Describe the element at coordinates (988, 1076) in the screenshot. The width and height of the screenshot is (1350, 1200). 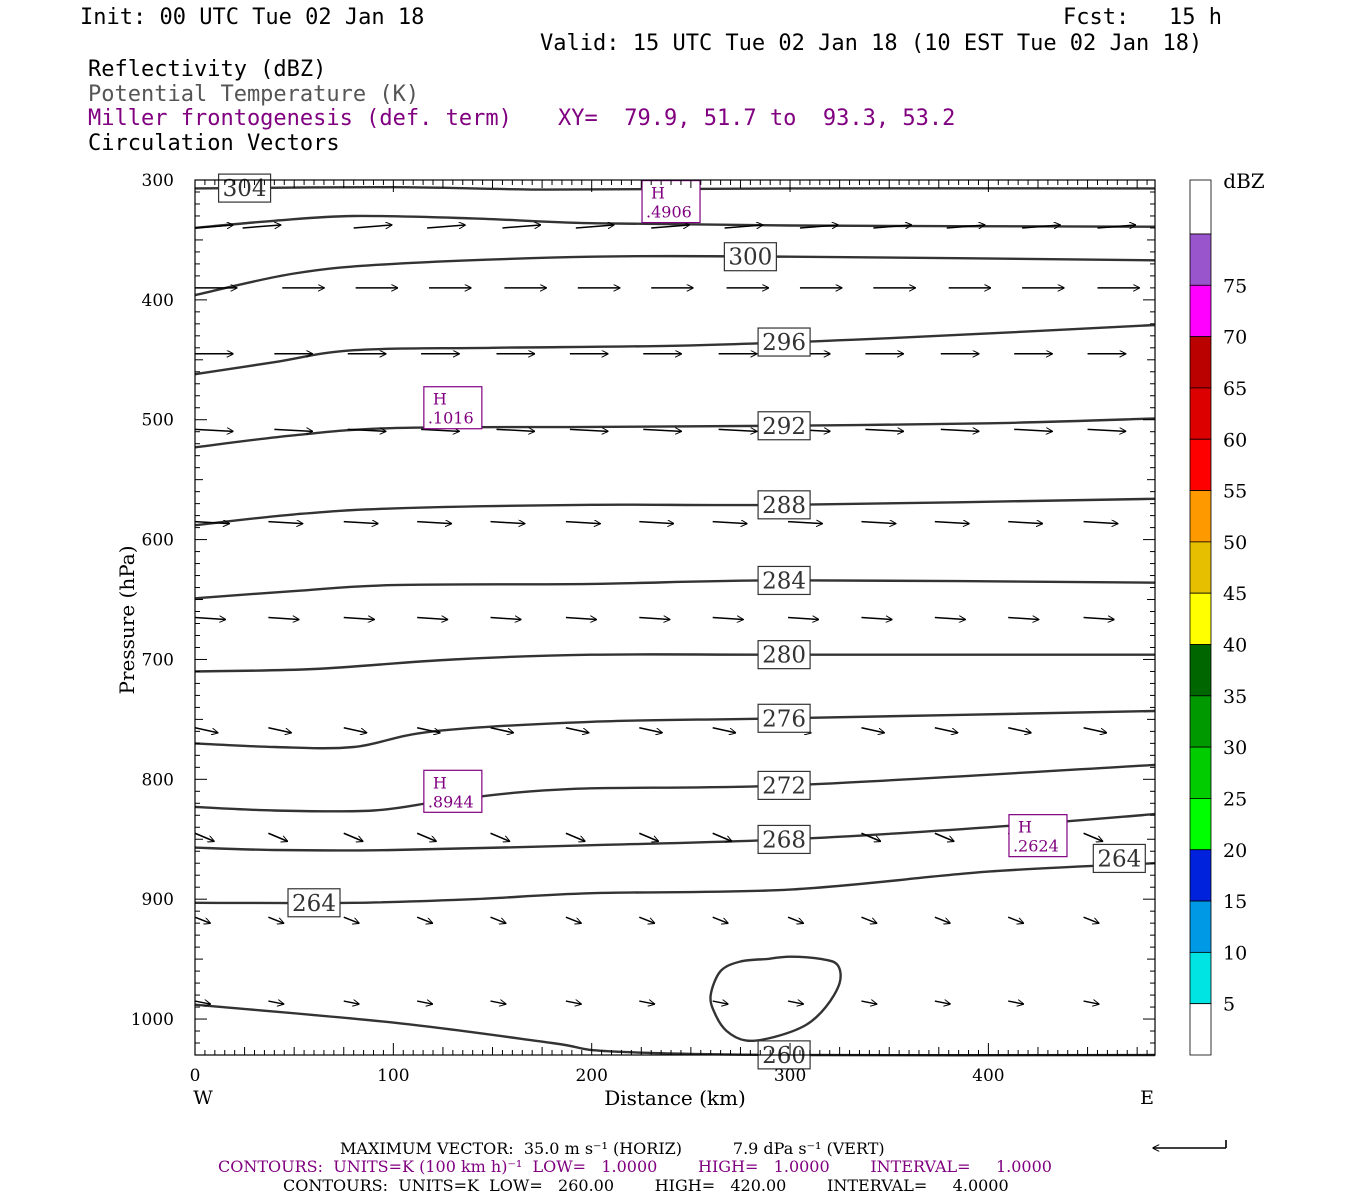
I see `x-tick-label: 400` at that location.